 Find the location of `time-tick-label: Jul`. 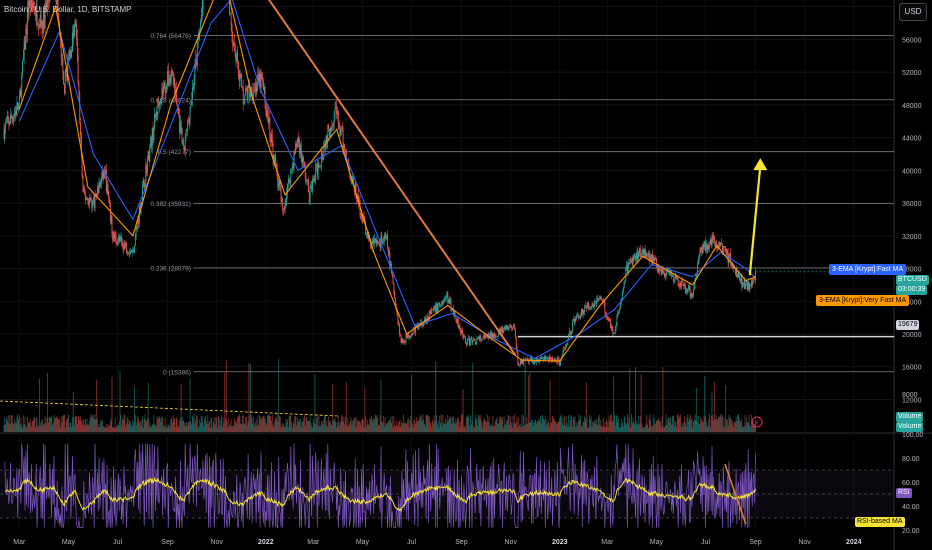

time-tick-label: Jul is located at coordinates (117, 542).